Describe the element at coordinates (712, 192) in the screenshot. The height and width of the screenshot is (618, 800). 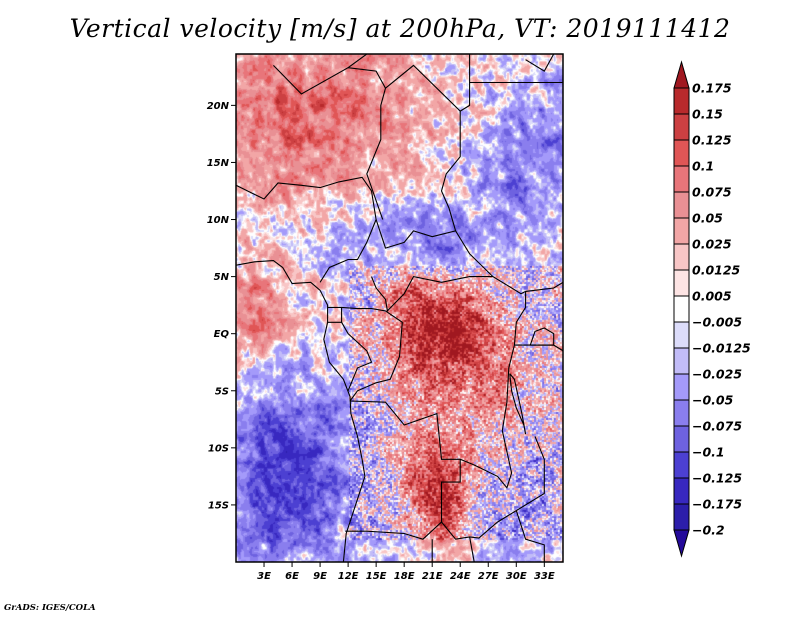
I see `colorbar-label: 0.075` at that location.